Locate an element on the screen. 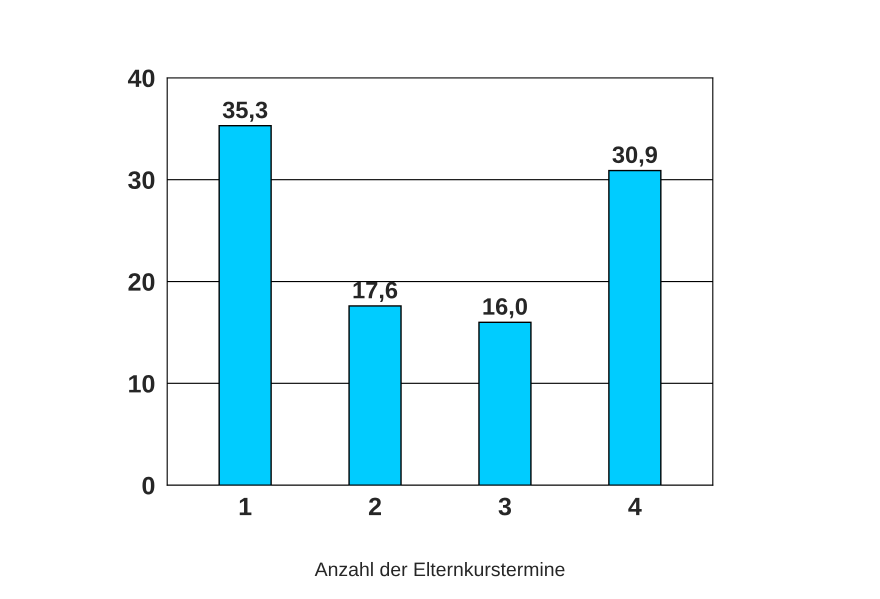 This screenshot has width=880, height=599. x-tick-label: 3 is located at coordinates (504, 507).